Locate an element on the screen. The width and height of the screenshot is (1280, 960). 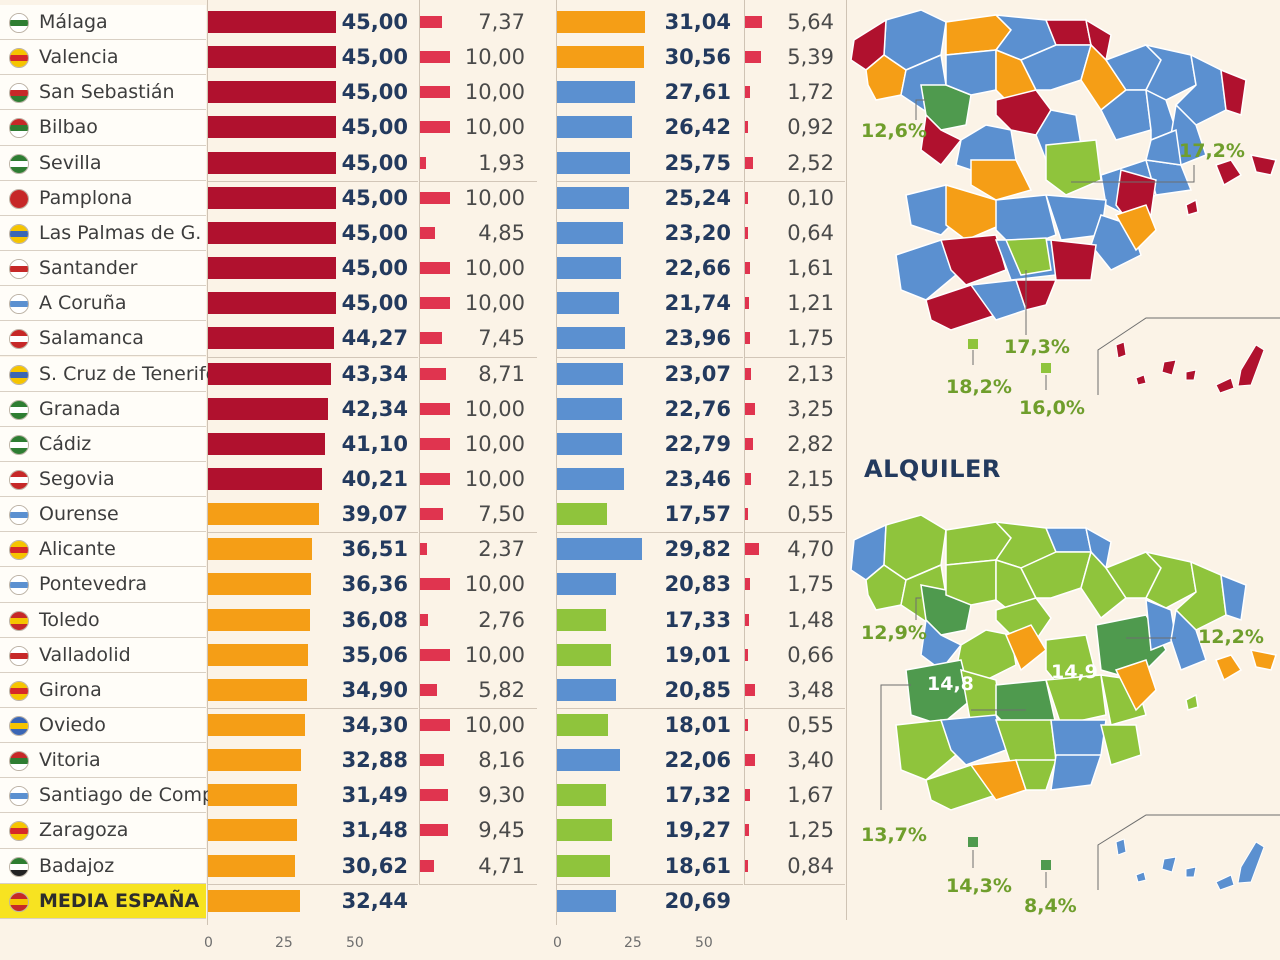
rent-value: 29,82 is located at coordinates (697, 549).